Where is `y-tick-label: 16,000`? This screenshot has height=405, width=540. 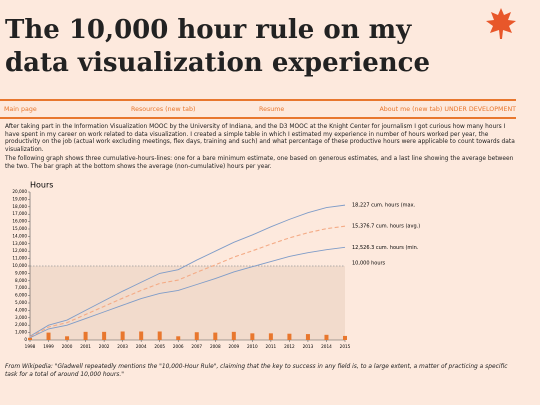
y-tick-label: 16,000 is located at coordinates (19, 221).